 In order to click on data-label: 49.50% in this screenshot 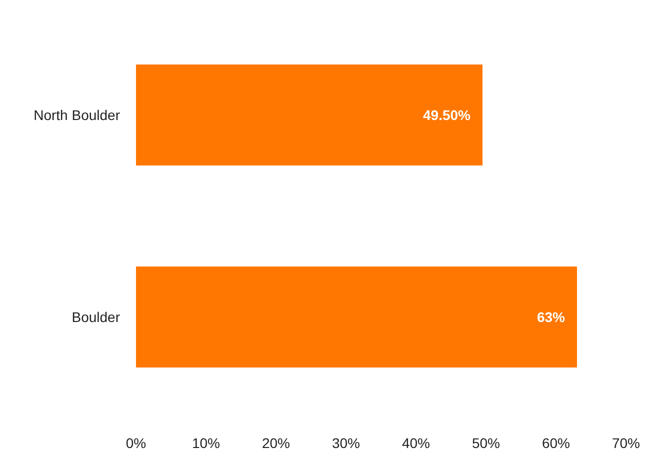, I will do `click(447, 115)`.